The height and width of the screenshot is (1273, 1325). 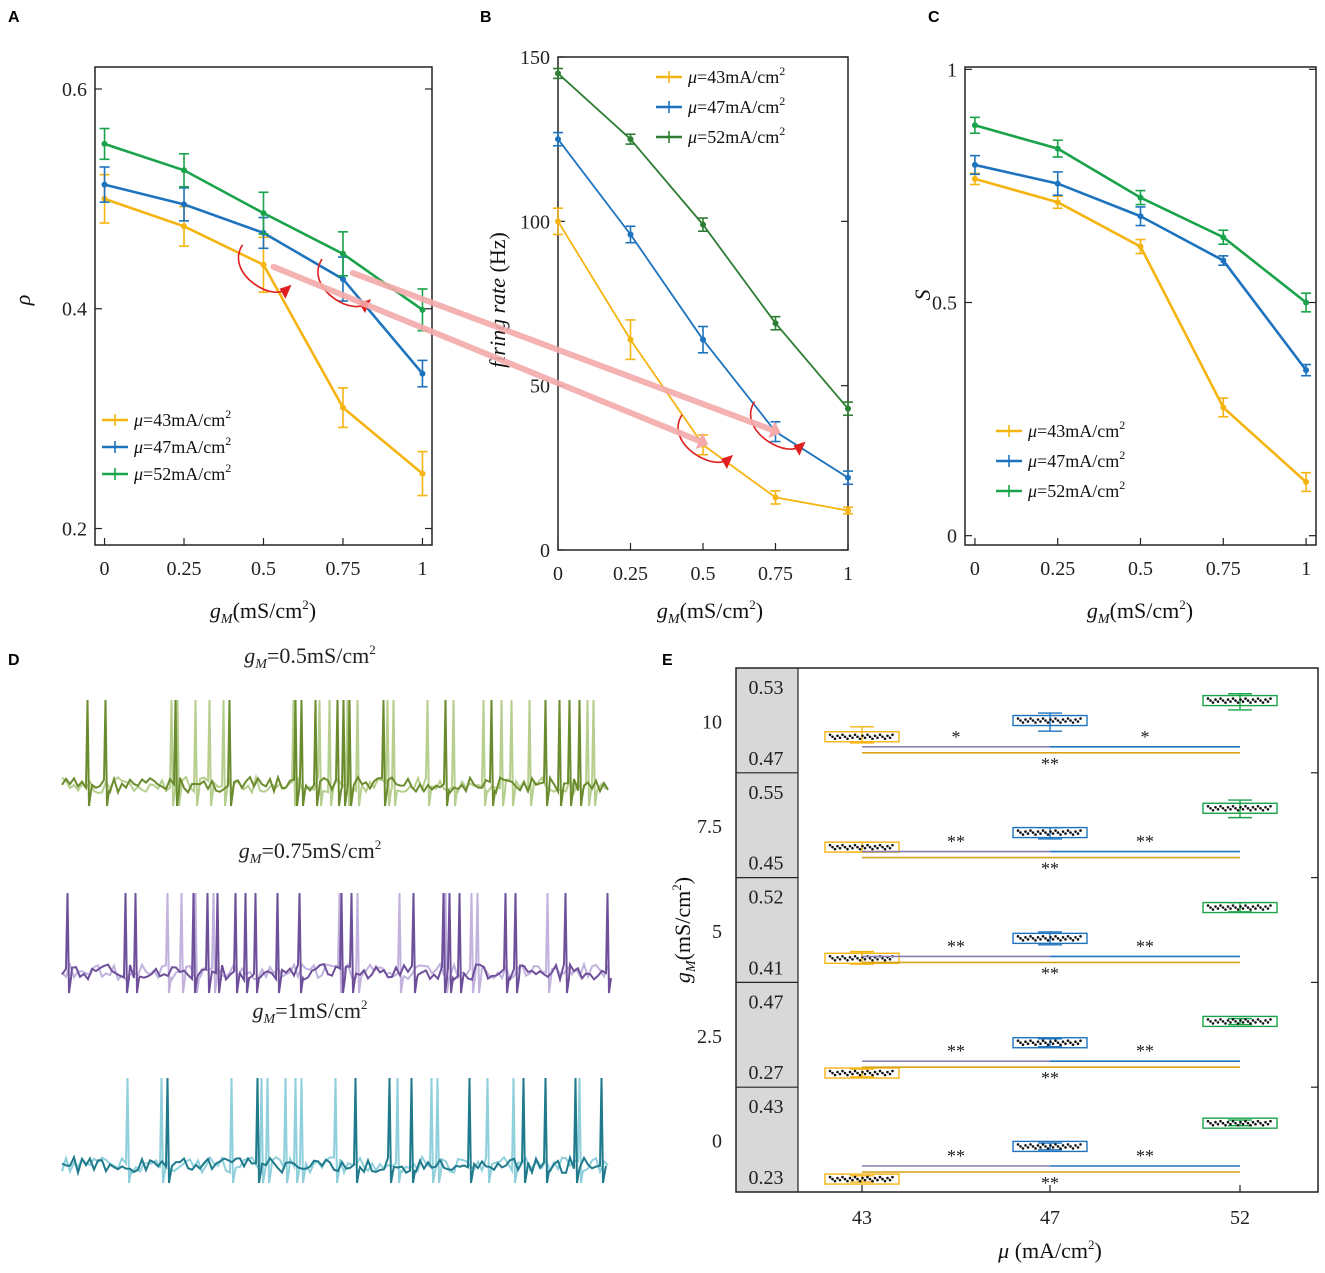 I want to click on y-tick-label: 100, so click(x=535, y=222).